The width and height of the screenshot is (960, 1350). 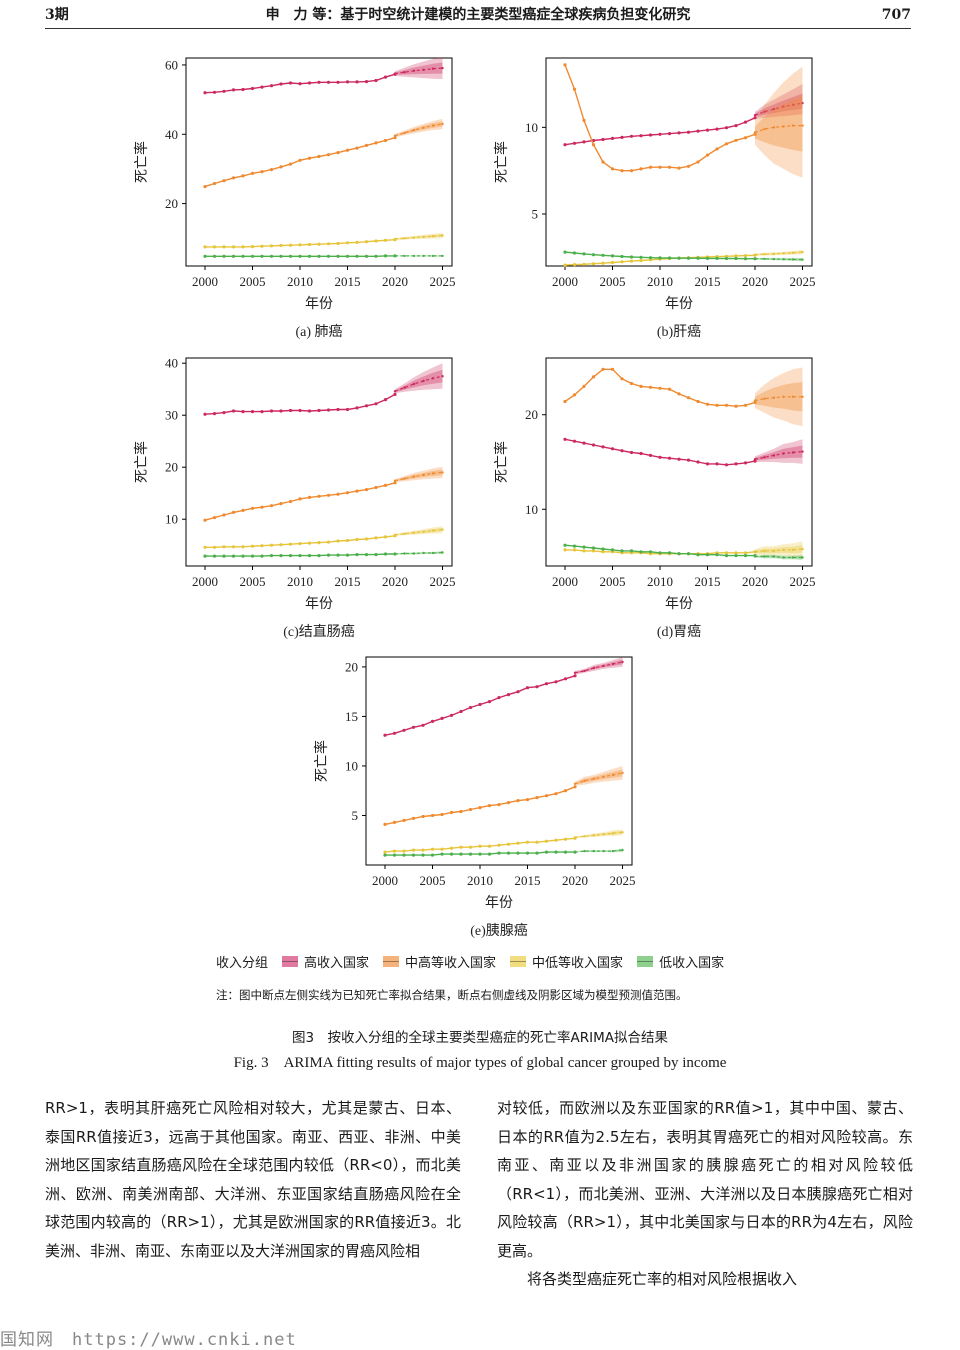 I want to click on legend-title: 收入分组, so click(x=242, y=961).